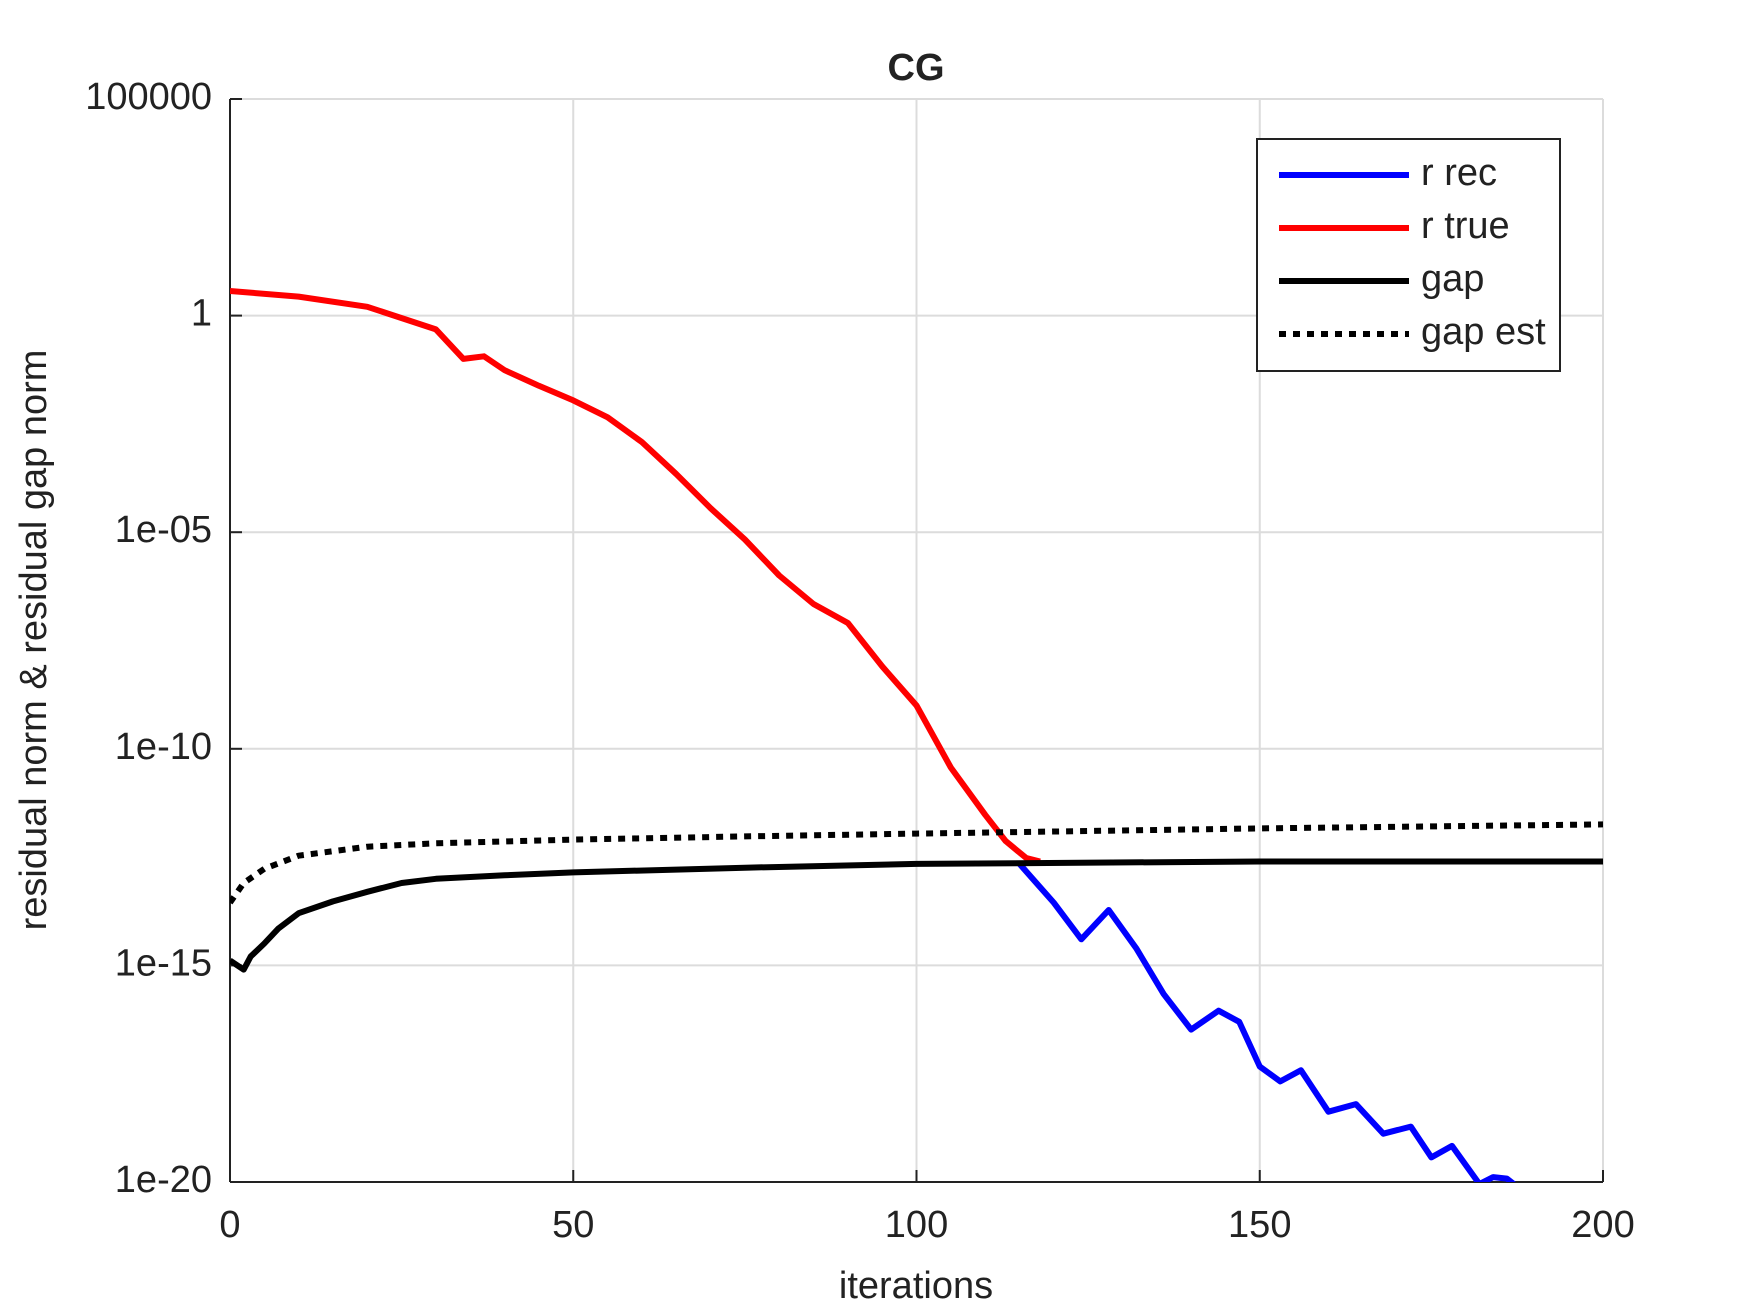 This screenshot has height=1313, width=1750. I want to click on y-tick-label: 1e-20, so click(163, 1180).